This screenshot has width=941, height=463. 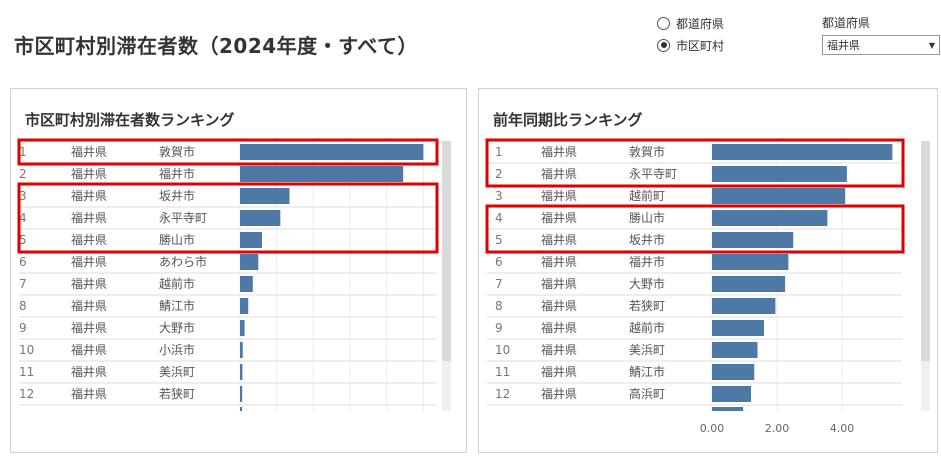 What do you see at coordinates (647, 393) in the screenshot?
I see `municipality-label: 高浜町` at bounding box center [647, 393].